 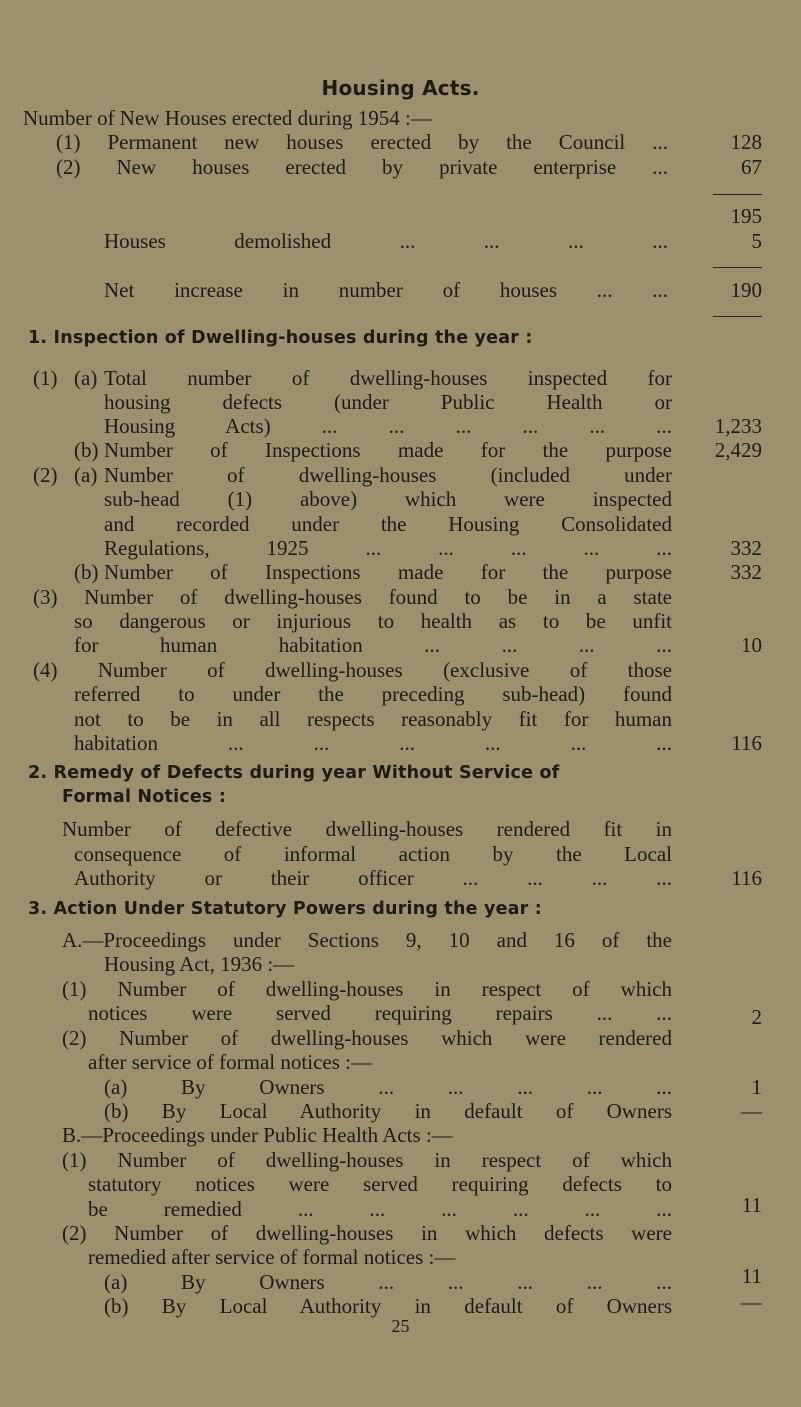 I want to click on page-title: Housing Acts., so click(x=400, y=88).